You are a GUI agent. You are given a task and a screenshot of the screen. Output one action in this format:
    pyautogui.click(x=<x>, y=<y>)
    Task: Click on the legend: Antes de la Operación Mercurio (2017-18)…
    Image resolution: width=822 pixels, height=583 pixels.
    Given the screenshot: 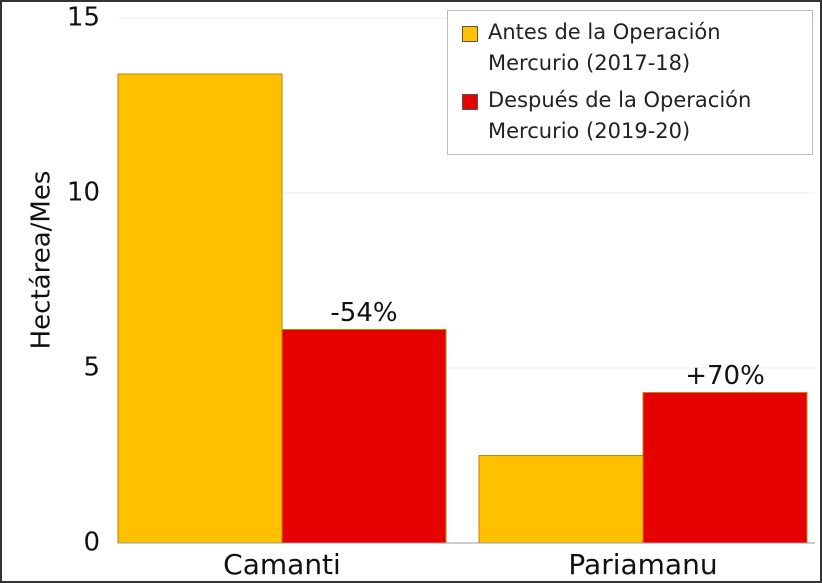 What is the action you would take?
    pyautogui.click(x=630, y=82)
    